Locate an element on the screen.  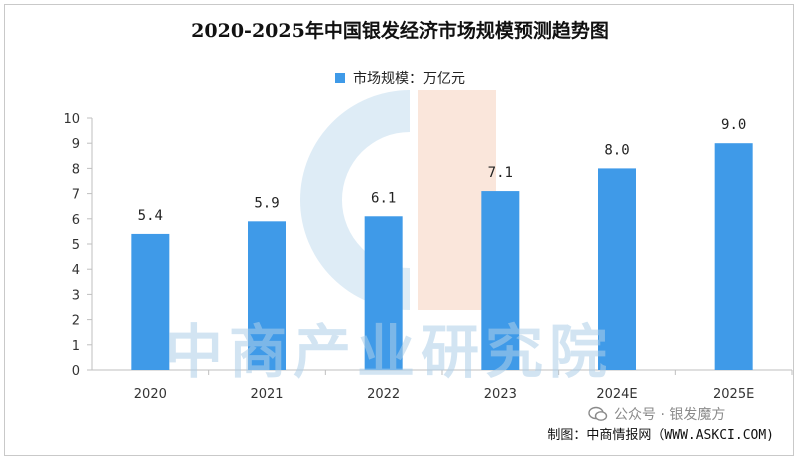
watermark-text: 中商产业研究院 is located at coordinates (389, 352).